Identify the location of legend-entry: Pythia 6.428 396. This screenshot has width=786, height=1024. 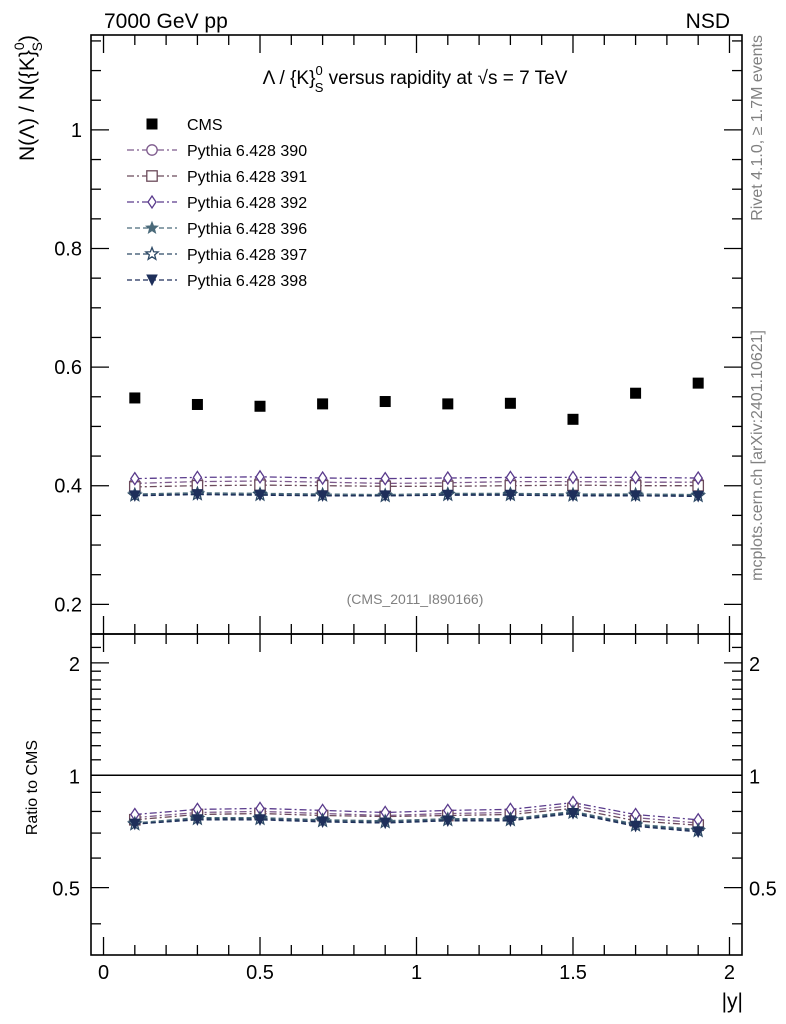
(217, 229).